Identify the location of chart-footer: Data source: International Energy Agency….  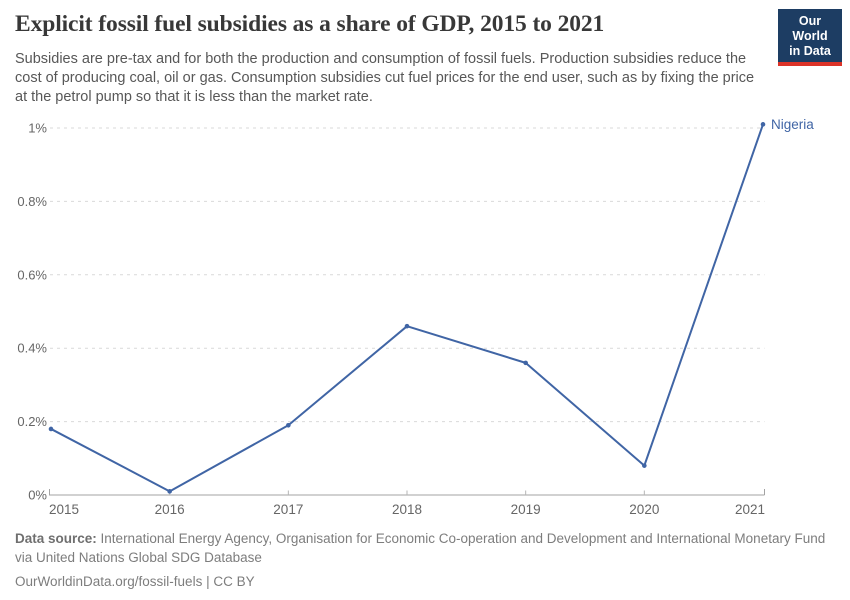
(422, 560).